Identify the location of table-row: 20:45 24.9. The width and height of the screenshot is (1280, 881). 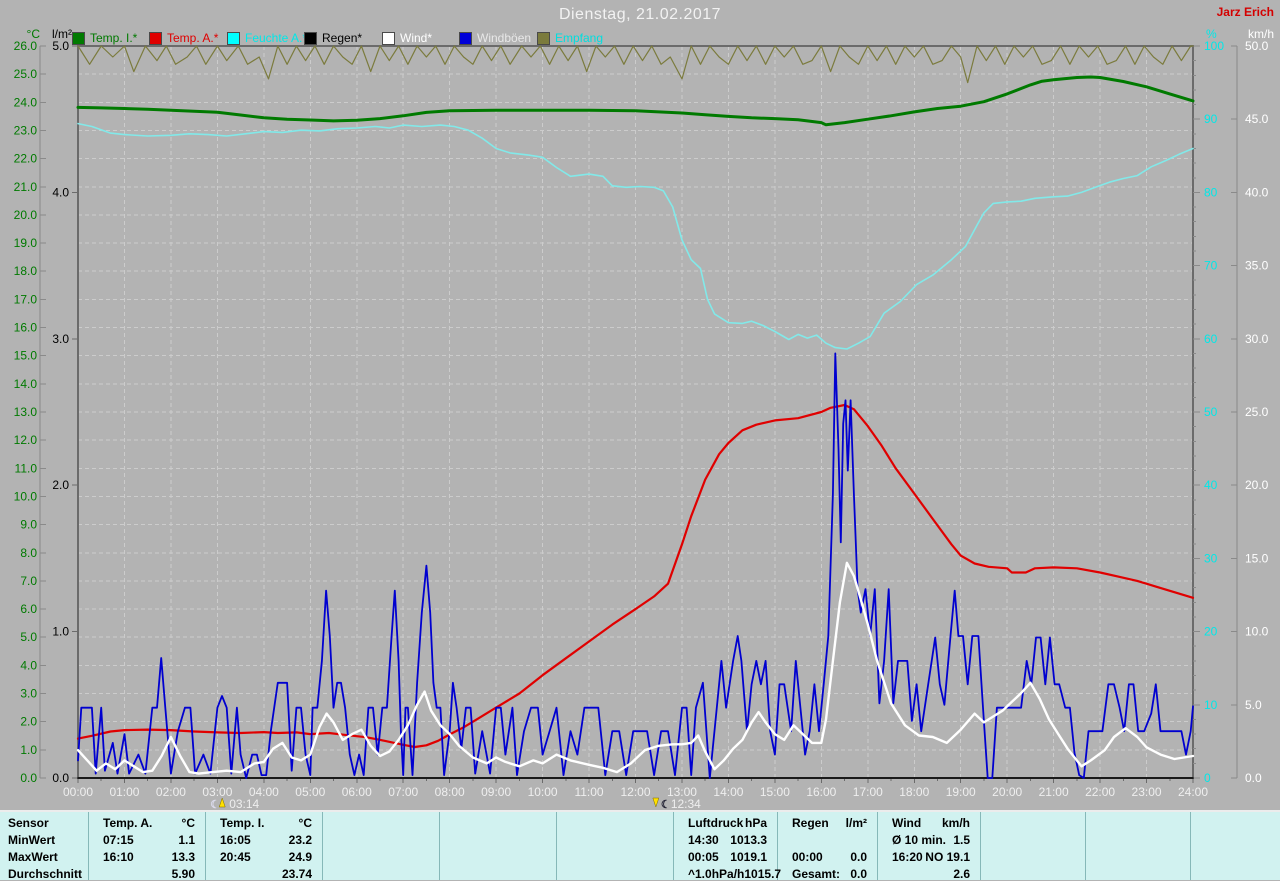
(264, 856).